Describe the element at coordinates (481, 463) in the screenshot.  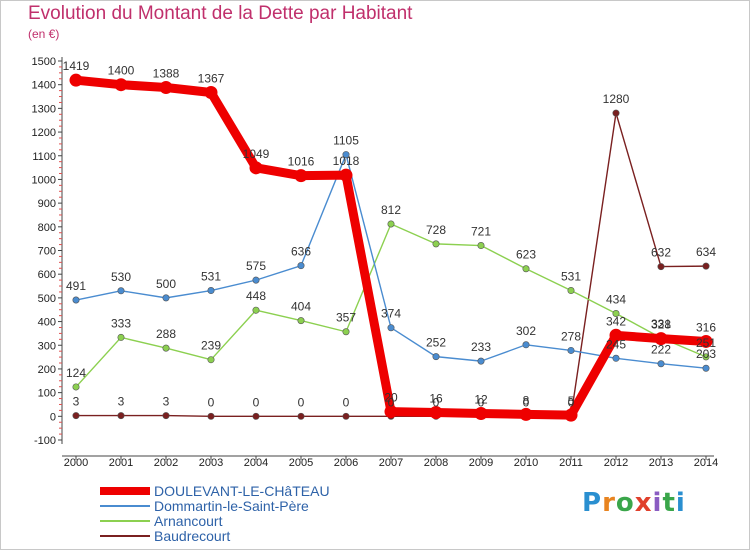
I see `x-tick-label: 2009` at that location.